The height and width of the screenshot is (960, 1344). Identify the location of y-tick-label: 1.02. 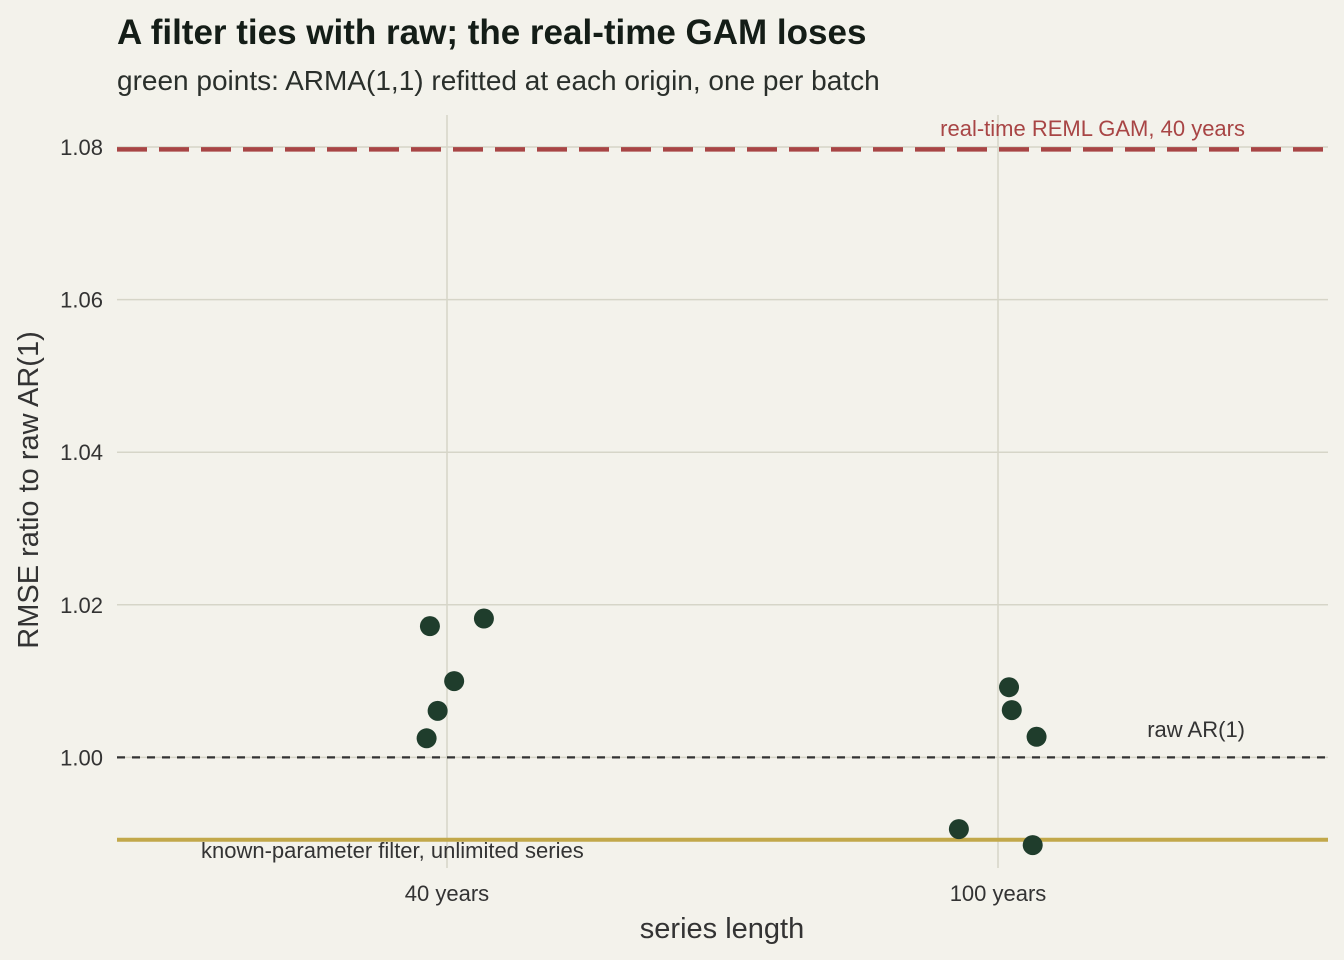
(81, 605).